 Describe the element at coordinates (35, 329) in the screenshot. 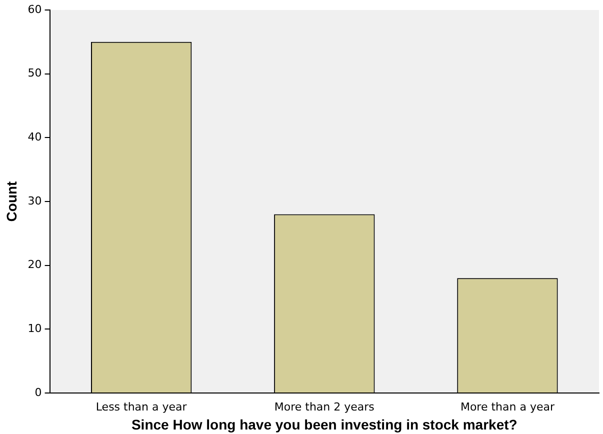

I see `y-tick-label: 10` at that location.